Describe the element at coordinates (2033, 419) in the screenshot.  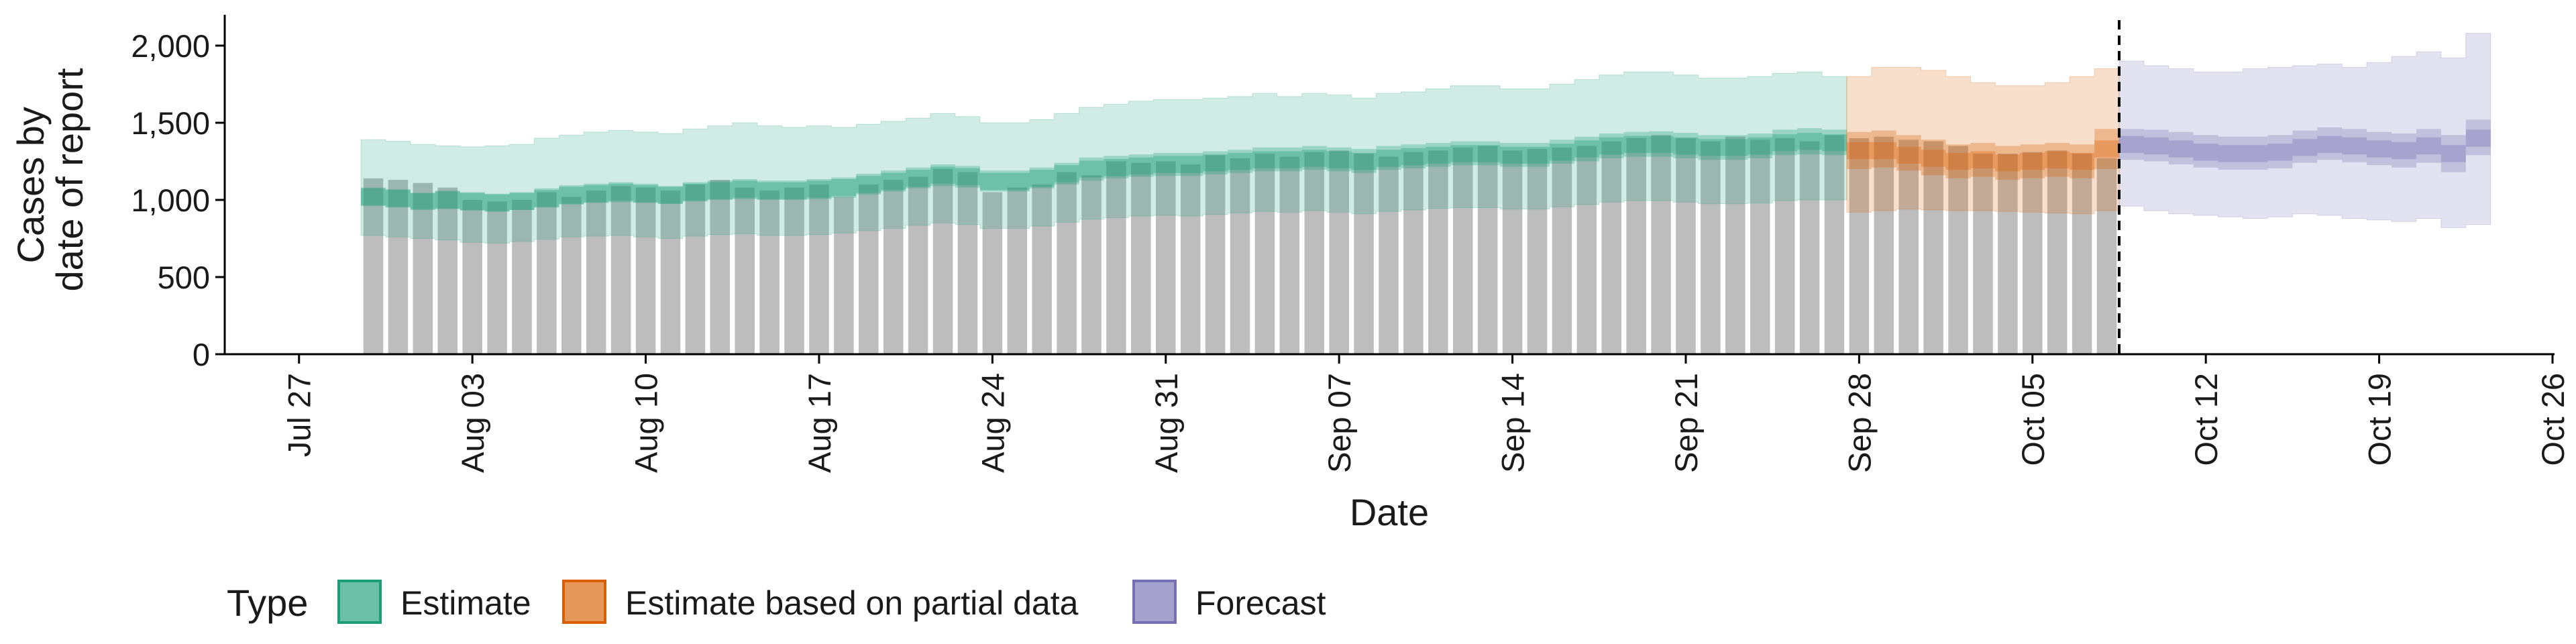
I see `x-tick-label: Oct 05` at that location.